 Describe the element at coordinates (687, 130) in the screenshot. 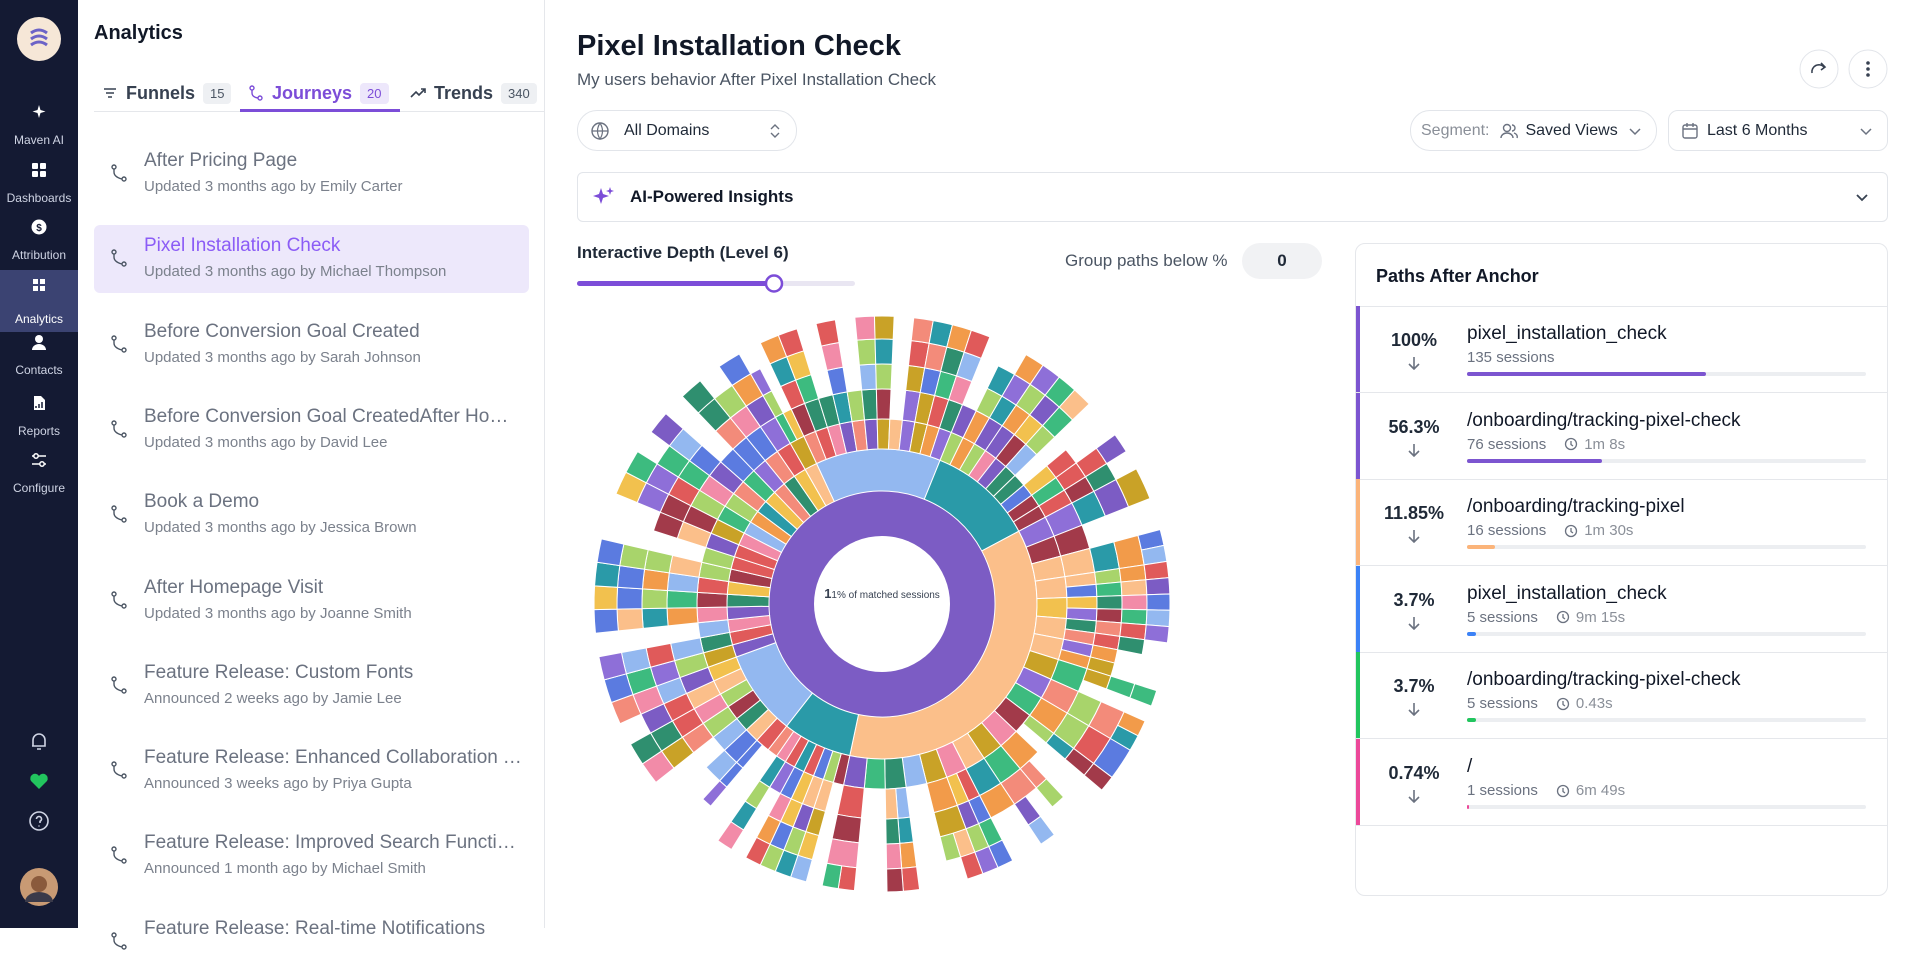

I see `domain-select: All Domains` at that location.